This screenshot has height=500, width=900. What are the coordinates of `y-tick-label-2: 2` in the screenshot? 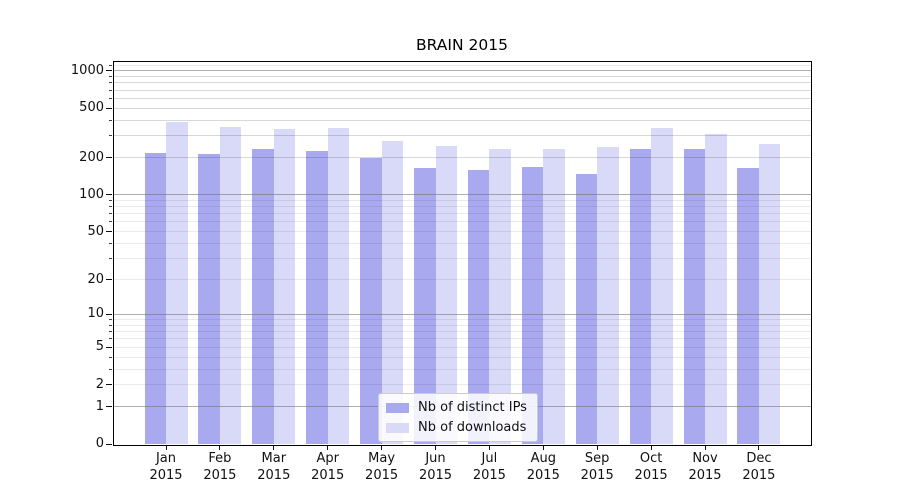 It's located at (99, 384).